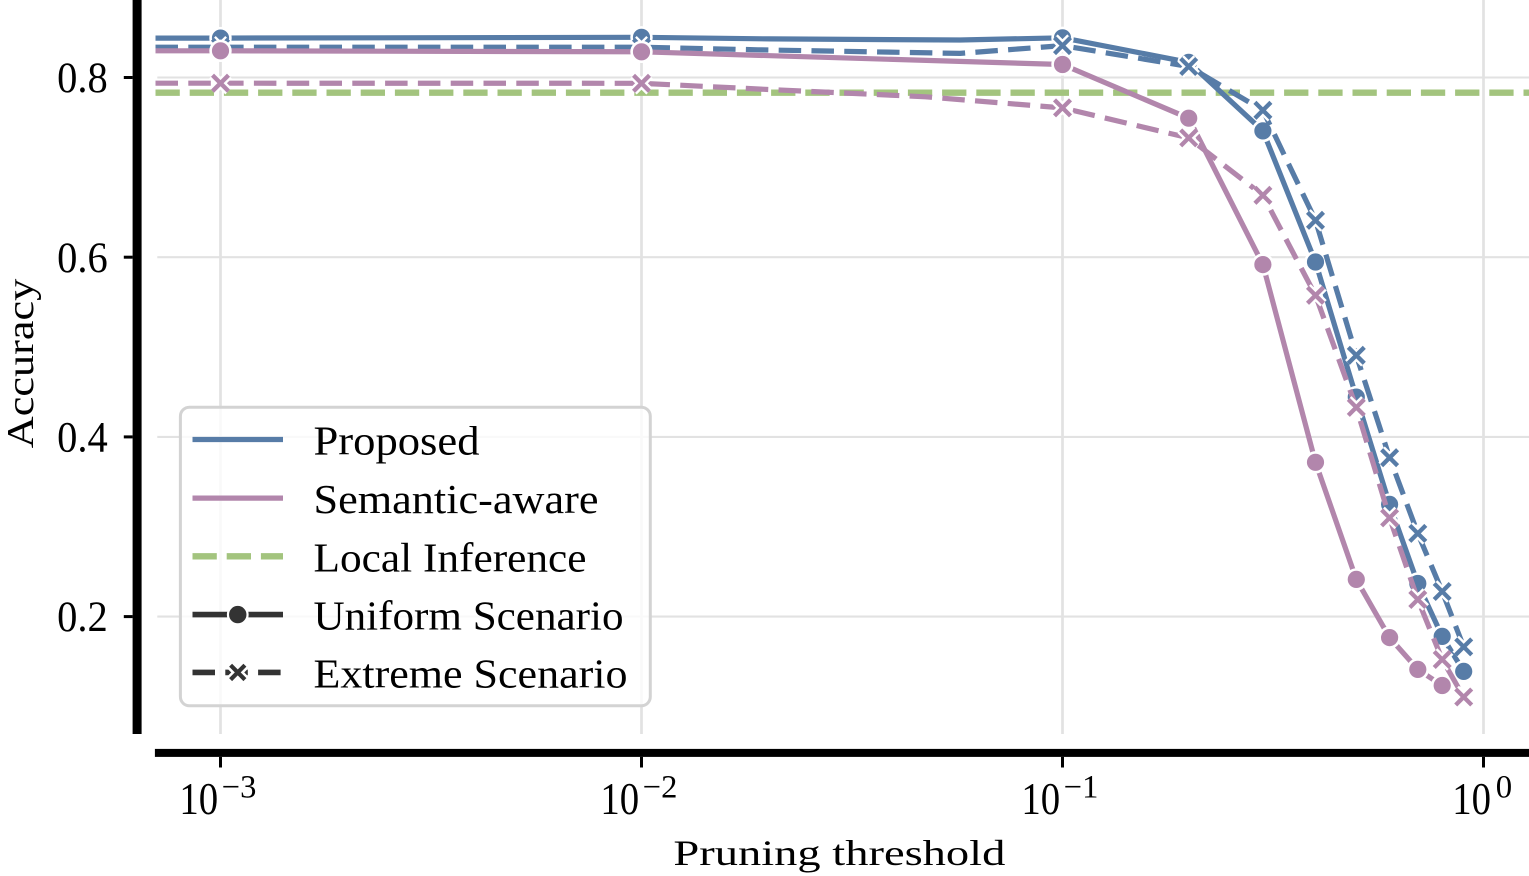  I want to click on svg-text: −3, so click(239, 787).